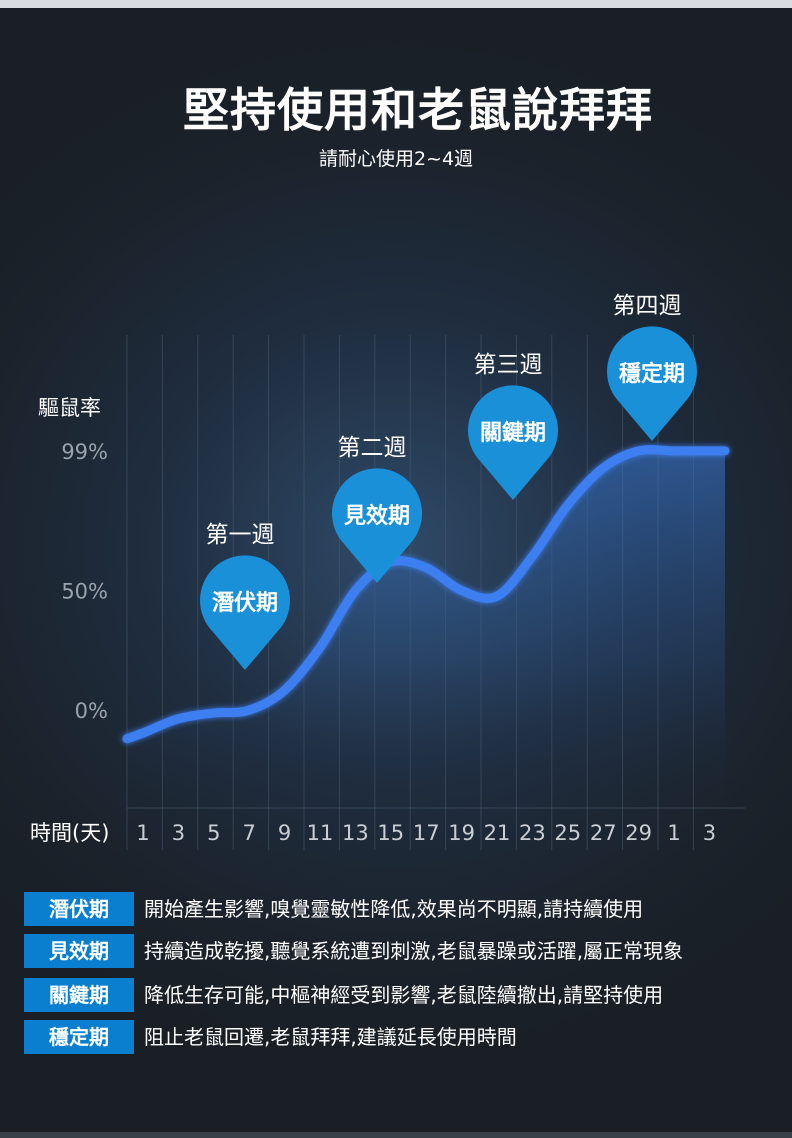 Image resolution: width=792 pixels, height=1138 pixels. Describe the element at coordinates (84, 592) in the screenshot. I see `y-tick-label: 50%` at that location.